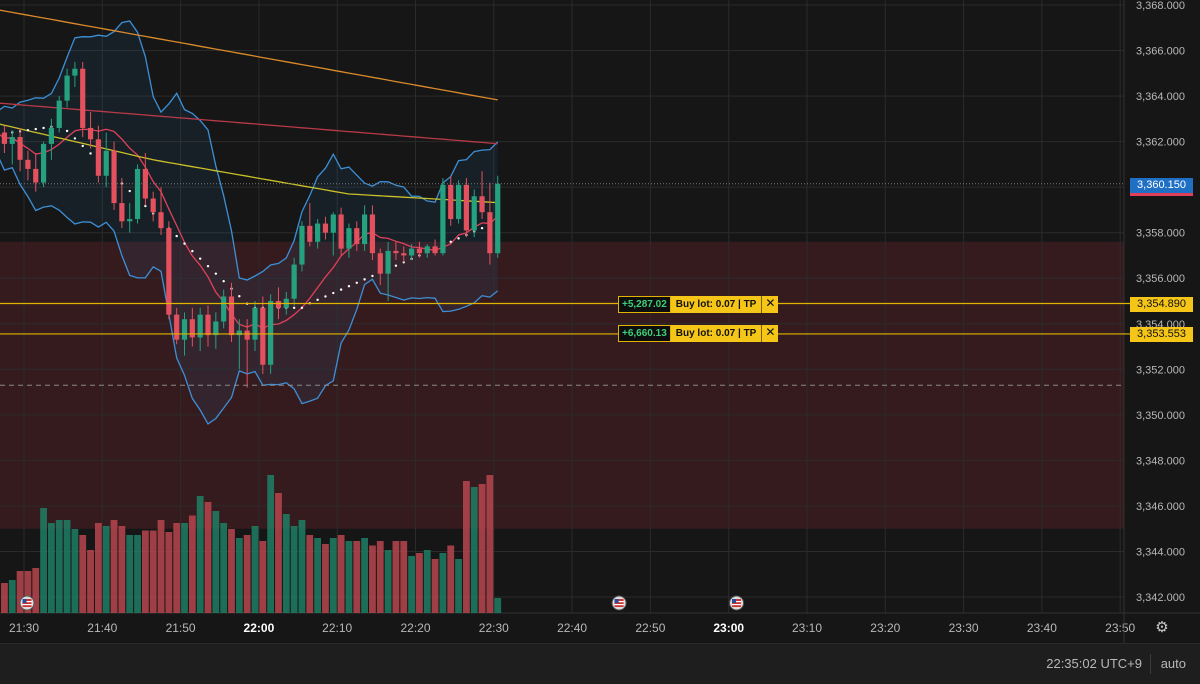 Image resolution: width=1200 pixels, height=684 pixels. I want to click on y-tick-label: 3,344.000, so click(1160, 552).